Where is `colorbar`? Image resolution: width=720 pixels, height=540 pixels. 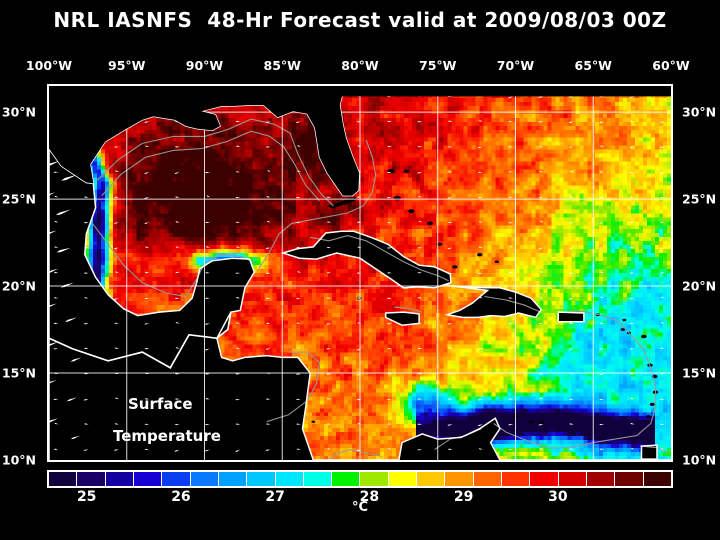
colorbar is located at coordinates (360, 479).